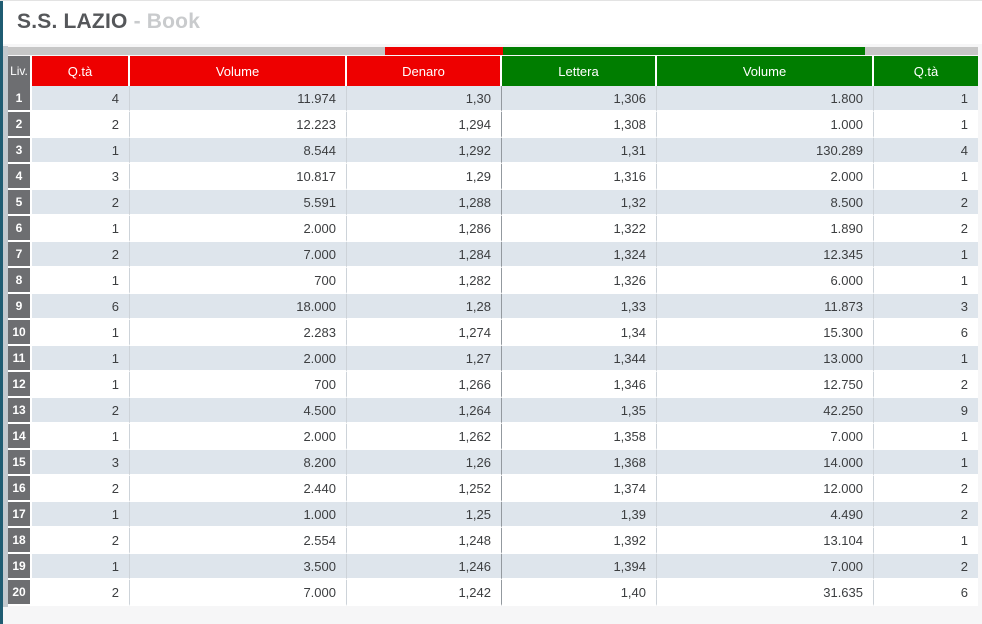 The image size is (982, 624). What do you see at coordinates (765, 307) in the screenshot?
I see `ask-volume-cell: 11.873` at bounding box center [765, 307].